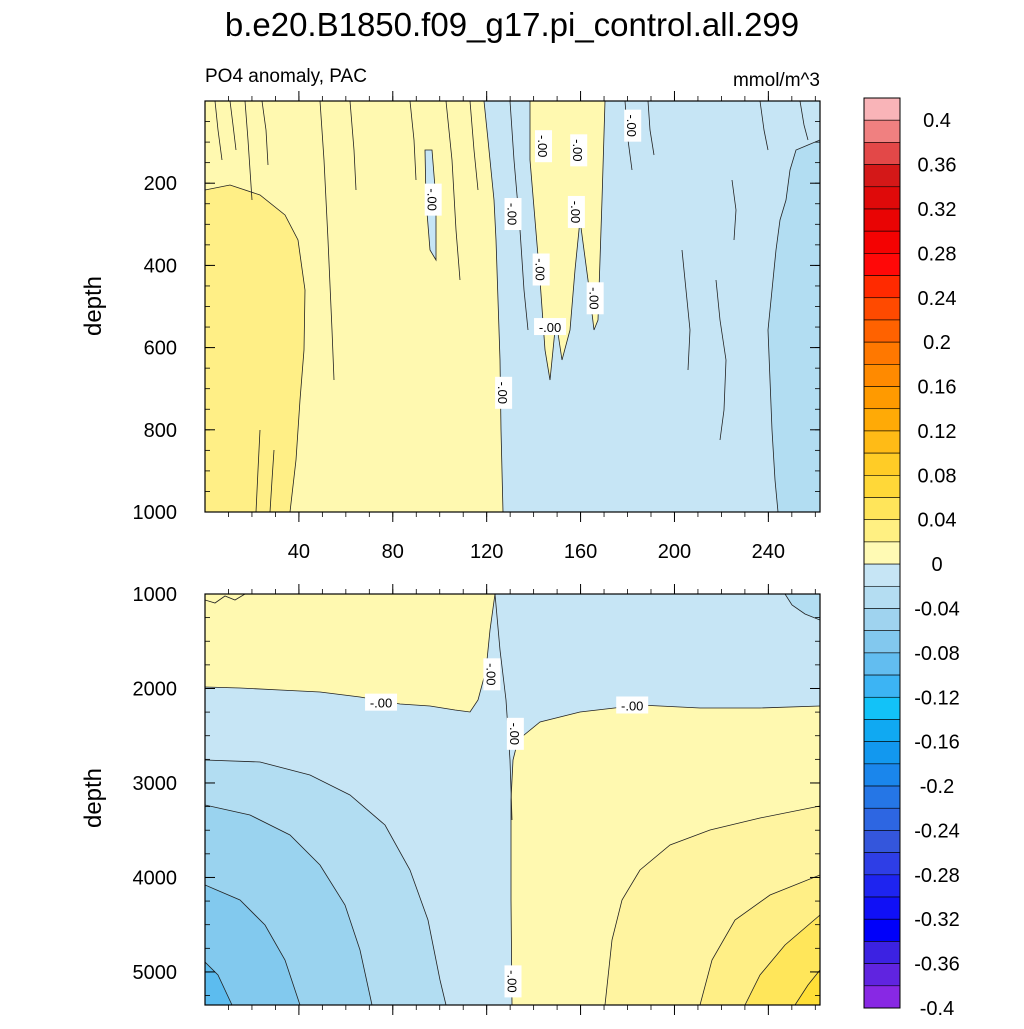 The width and height of the screenshot is (1024, 1029). I want to click on colorbar-label: -0.12, so click(937, 698).